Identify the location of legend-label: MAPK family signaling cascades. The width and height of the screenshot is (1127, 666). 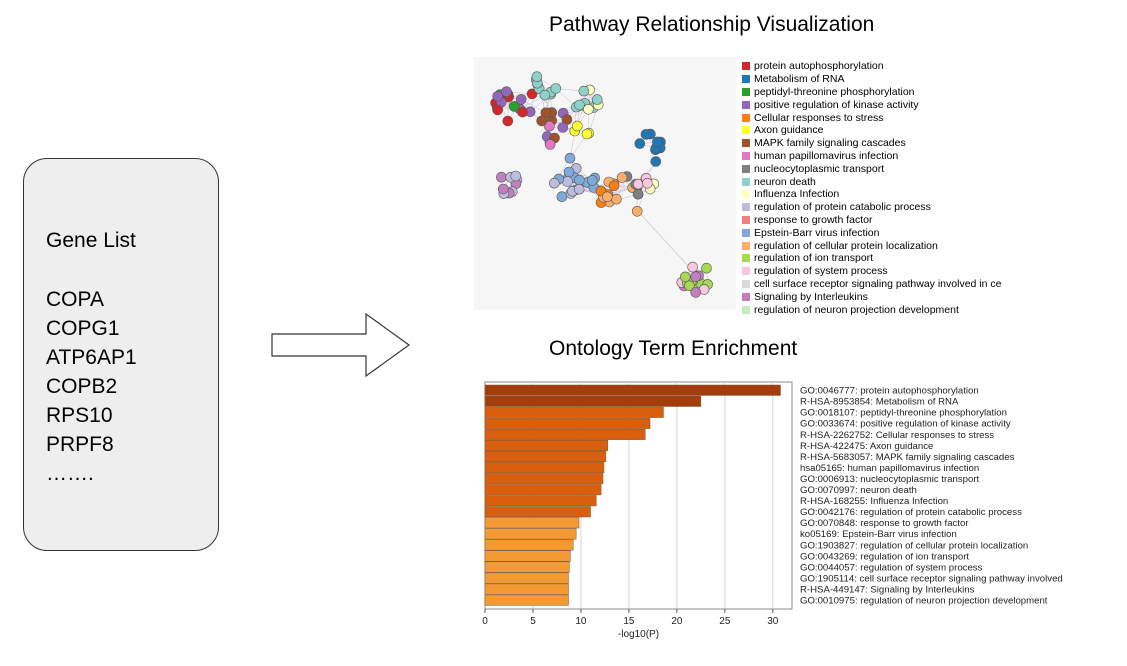
(830, 143).